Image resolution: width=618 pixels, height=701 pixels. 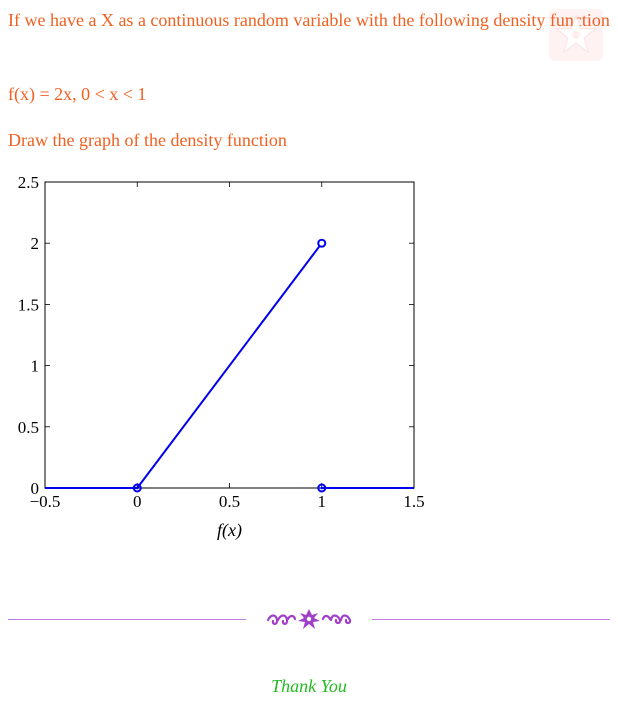 What do you see at coordinates (491, 619) in the screenshot?
I see `divider-right-line` at bounding box center [491, 619].